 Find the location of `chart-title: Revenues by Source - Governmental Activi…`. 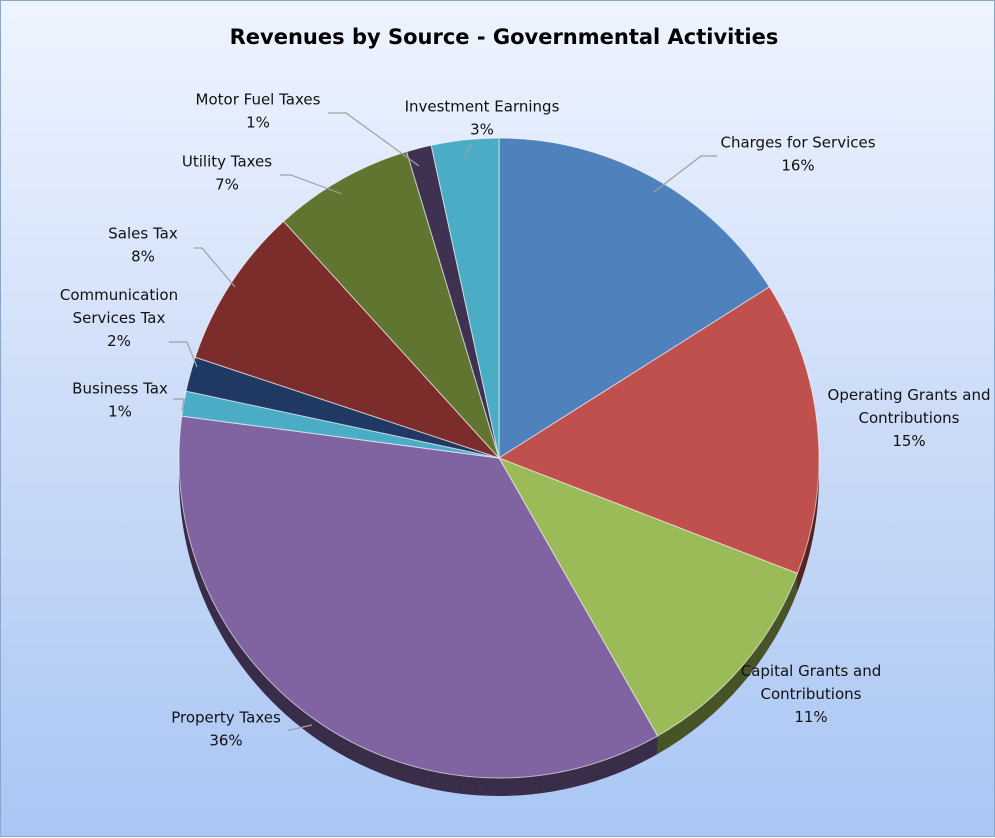

chart-title: Revenues by Source - Governmental Activi… is located at coordinates (504, 37).